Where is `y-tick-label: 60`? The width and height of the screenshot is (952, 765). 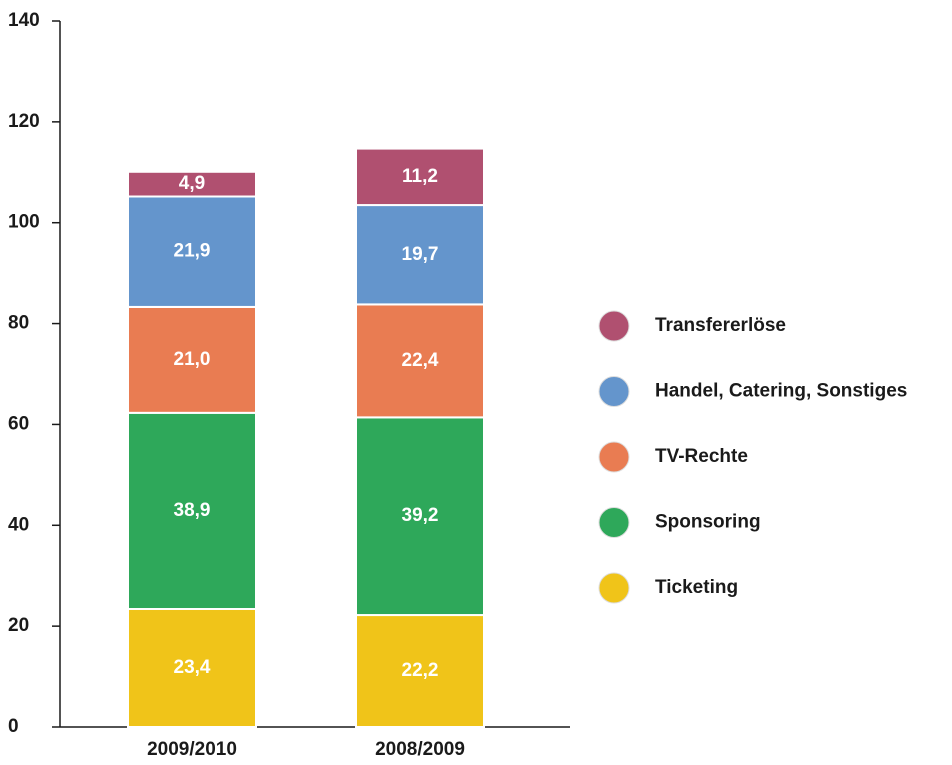 y-tick-label: 60 is located at coordinates (18, 423).